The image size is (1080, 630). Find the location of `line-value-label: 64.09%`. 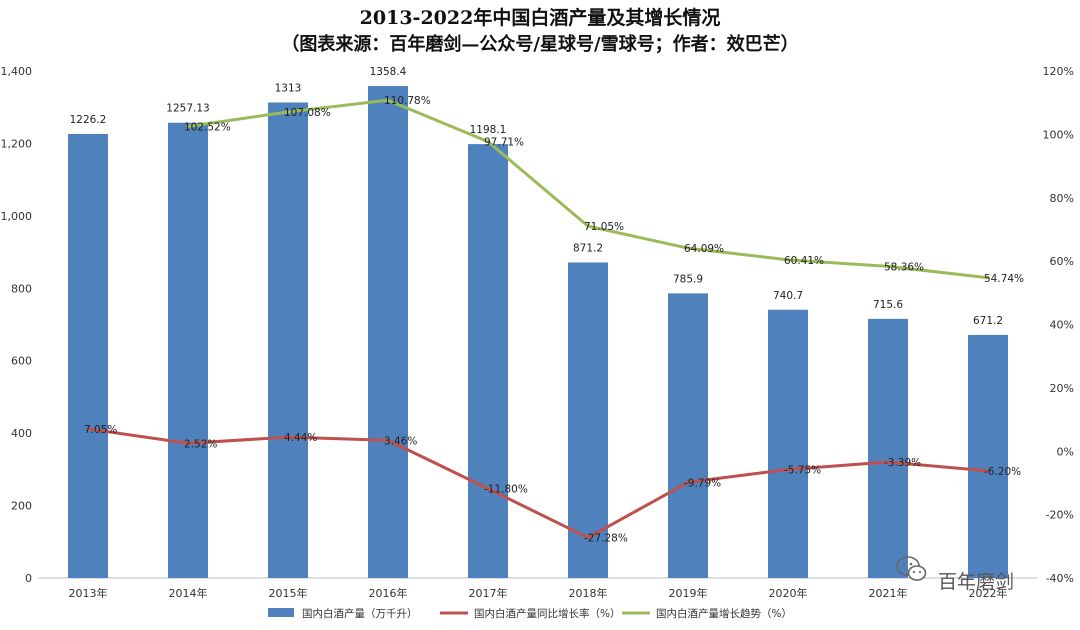

line-value-label: 64.09% is located at coordinates (704, 249).